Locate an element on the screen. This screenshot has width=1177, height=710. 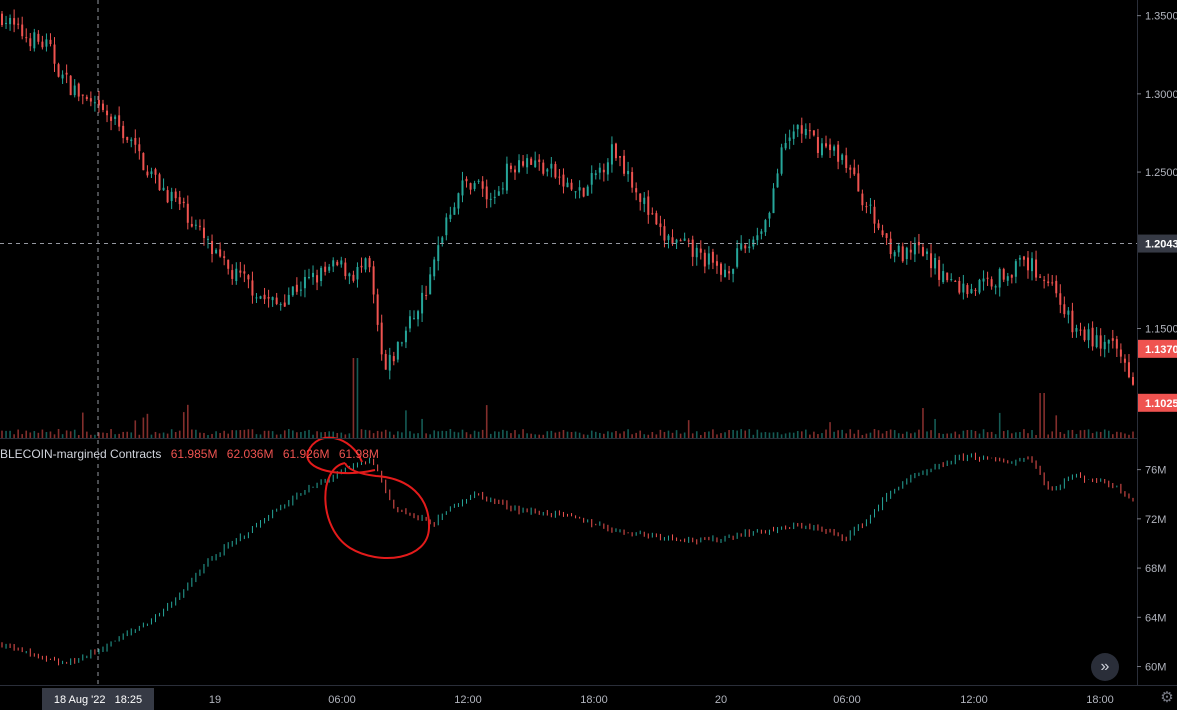
scroll-to-realtime-button: » is located at coordinates (1105, 667).